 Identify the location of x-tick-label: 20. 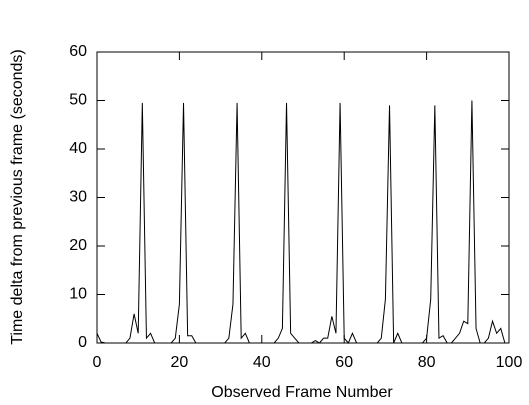
(180, 362).